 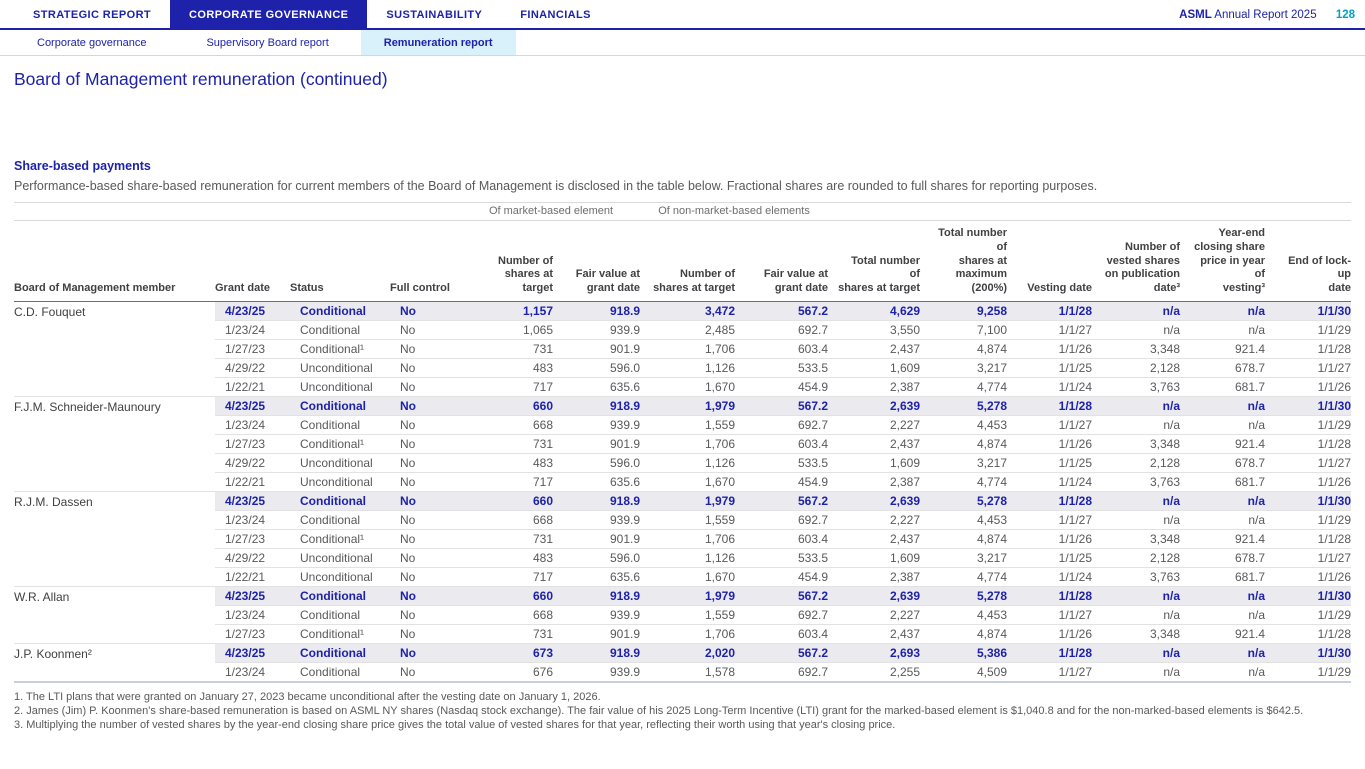 I want to click on table-cell: 1,065, so click(x=507, y=330).